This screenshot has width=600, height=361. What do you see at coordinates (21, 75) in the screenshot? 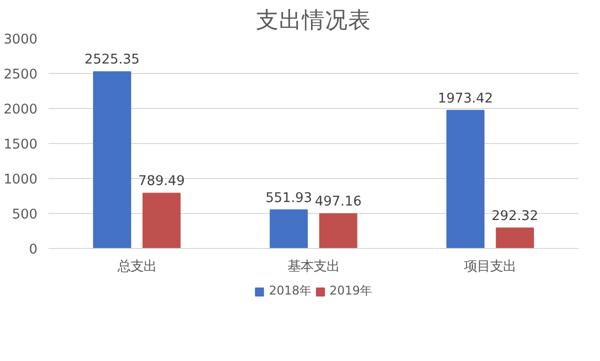
I see `y-tick-label: 2500` at bounding box center [21, 75].